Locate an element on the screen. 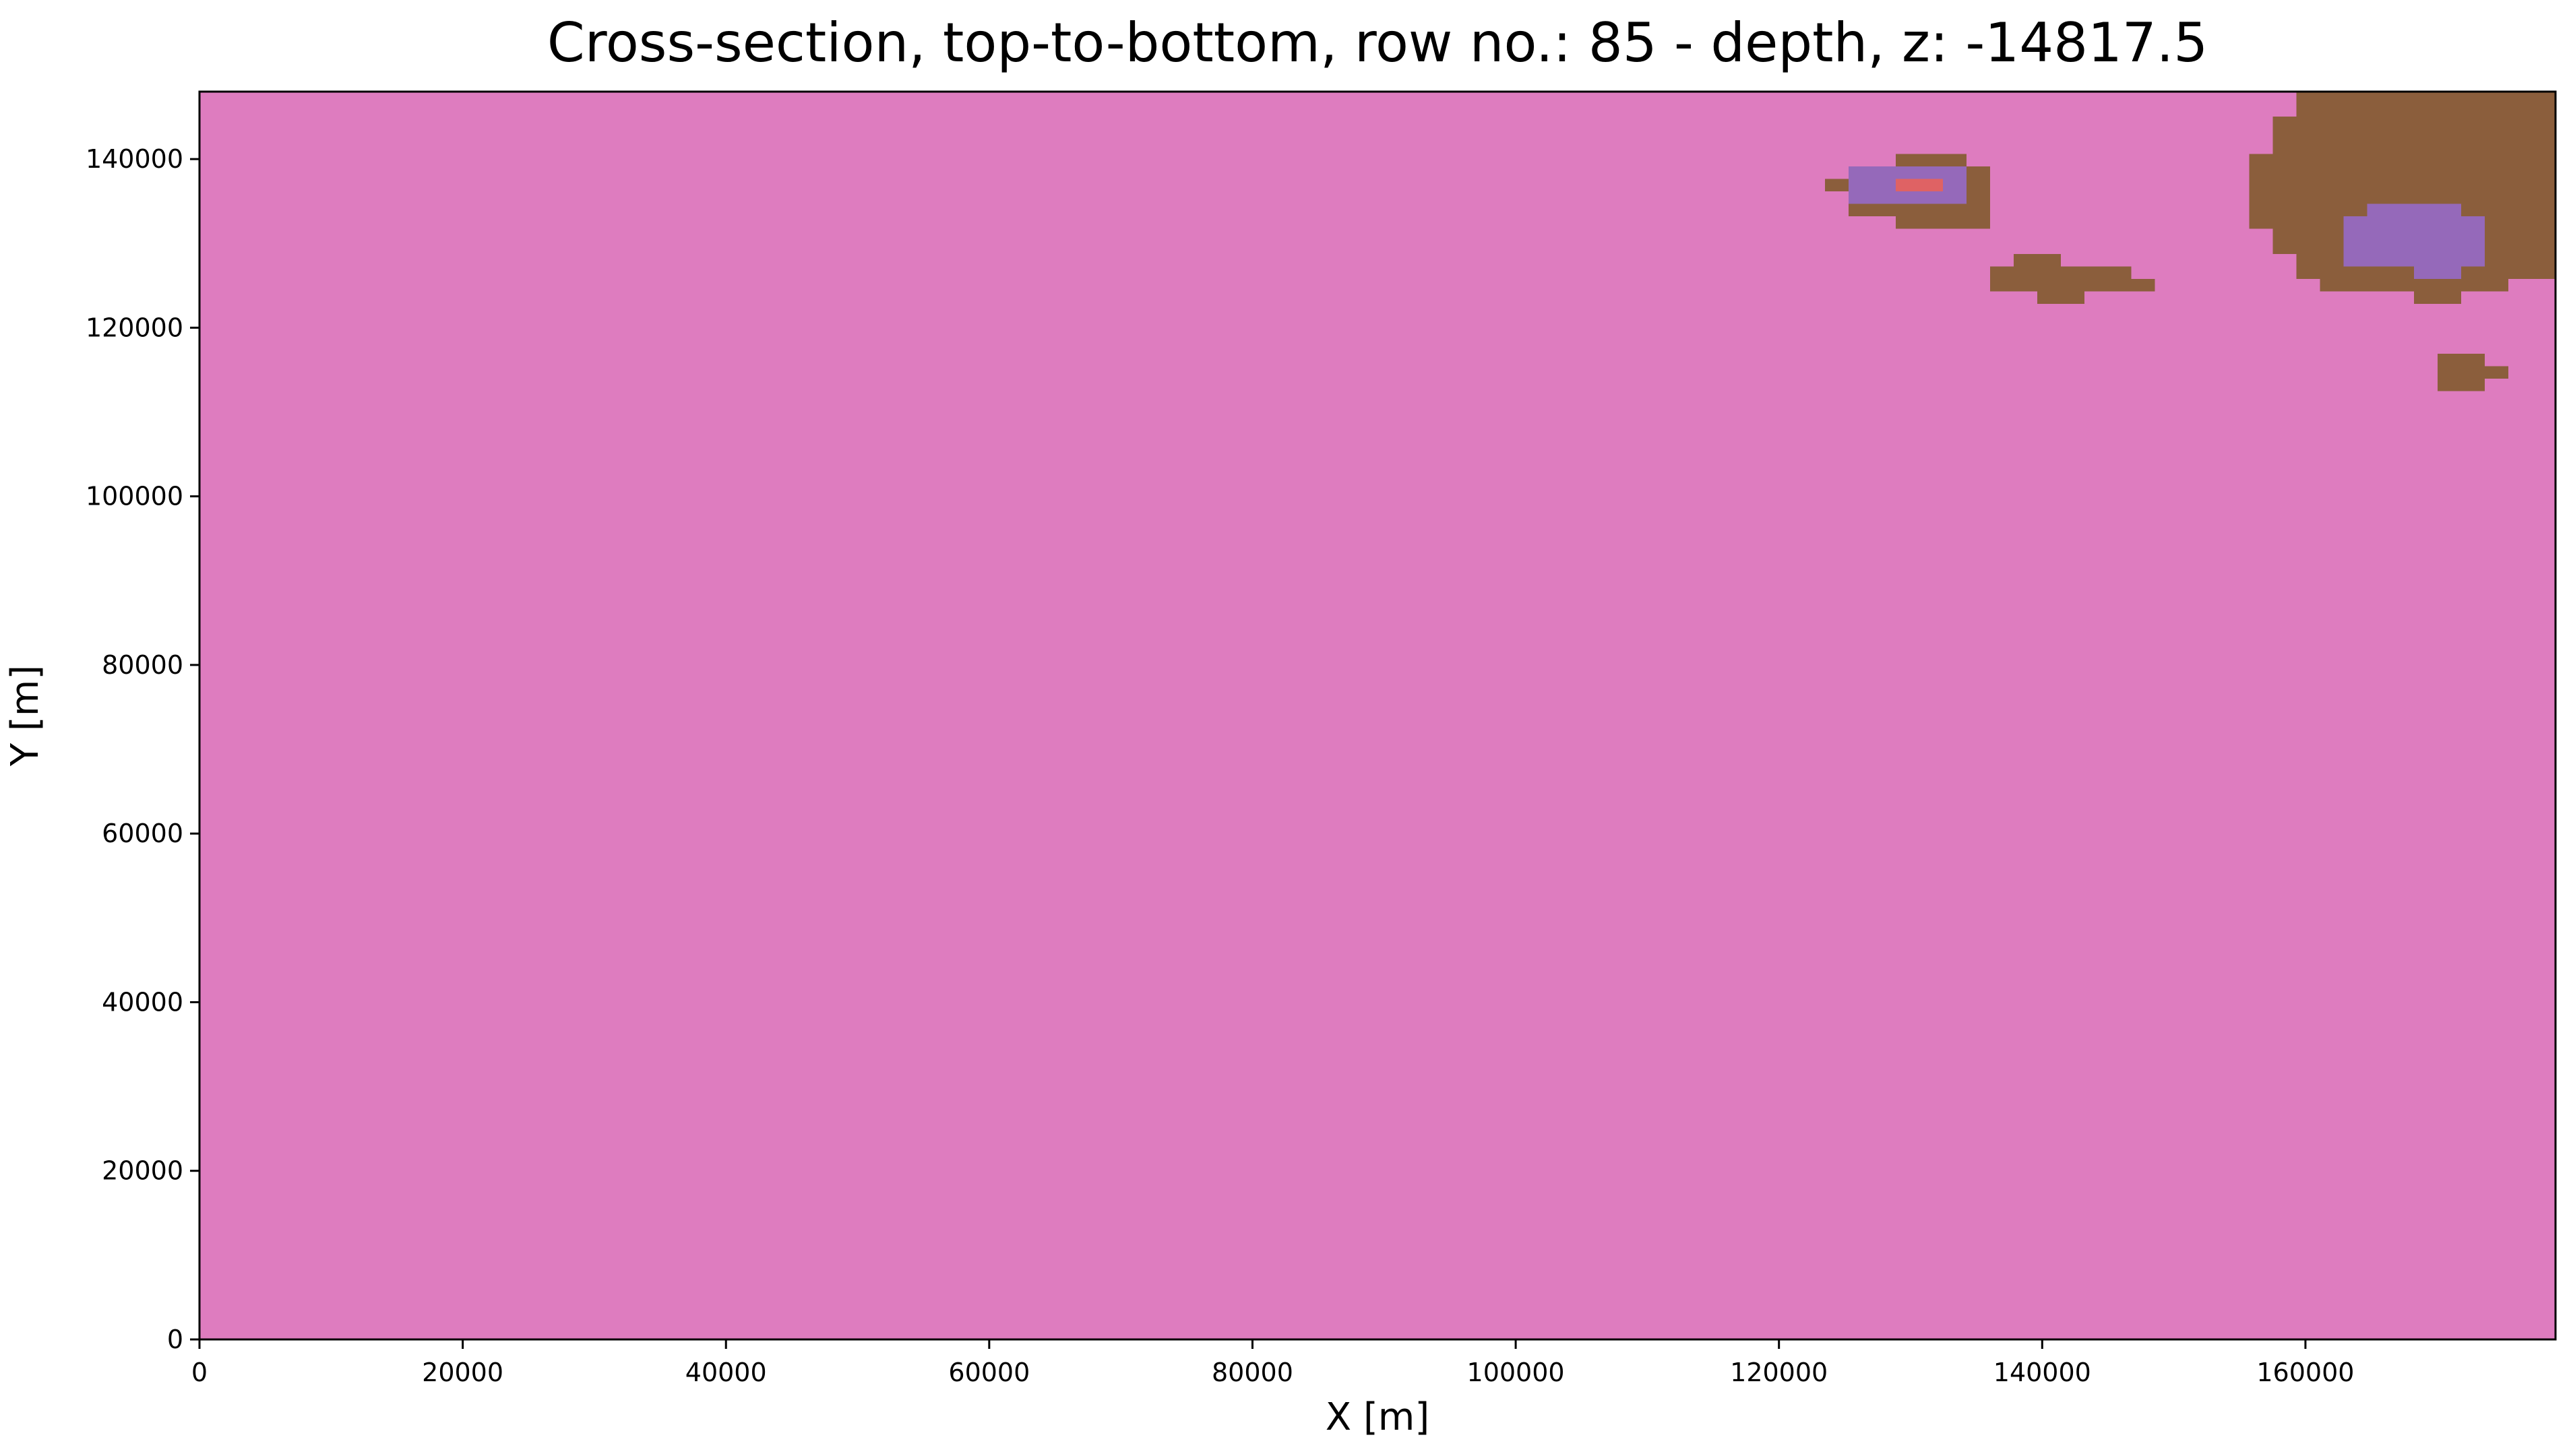  x-tick-label: 100000 is located at coordinates (1516, 1372).